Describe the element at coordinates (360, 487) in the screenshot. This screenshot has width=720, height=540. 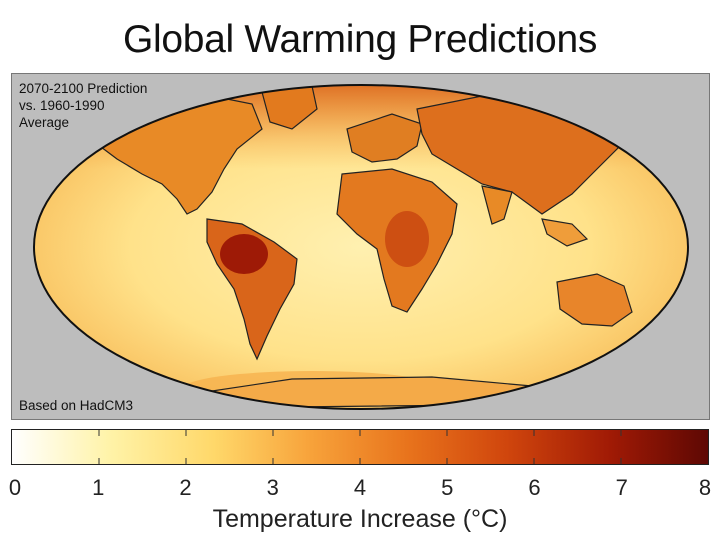
I see `tick-label: 4` at that location.